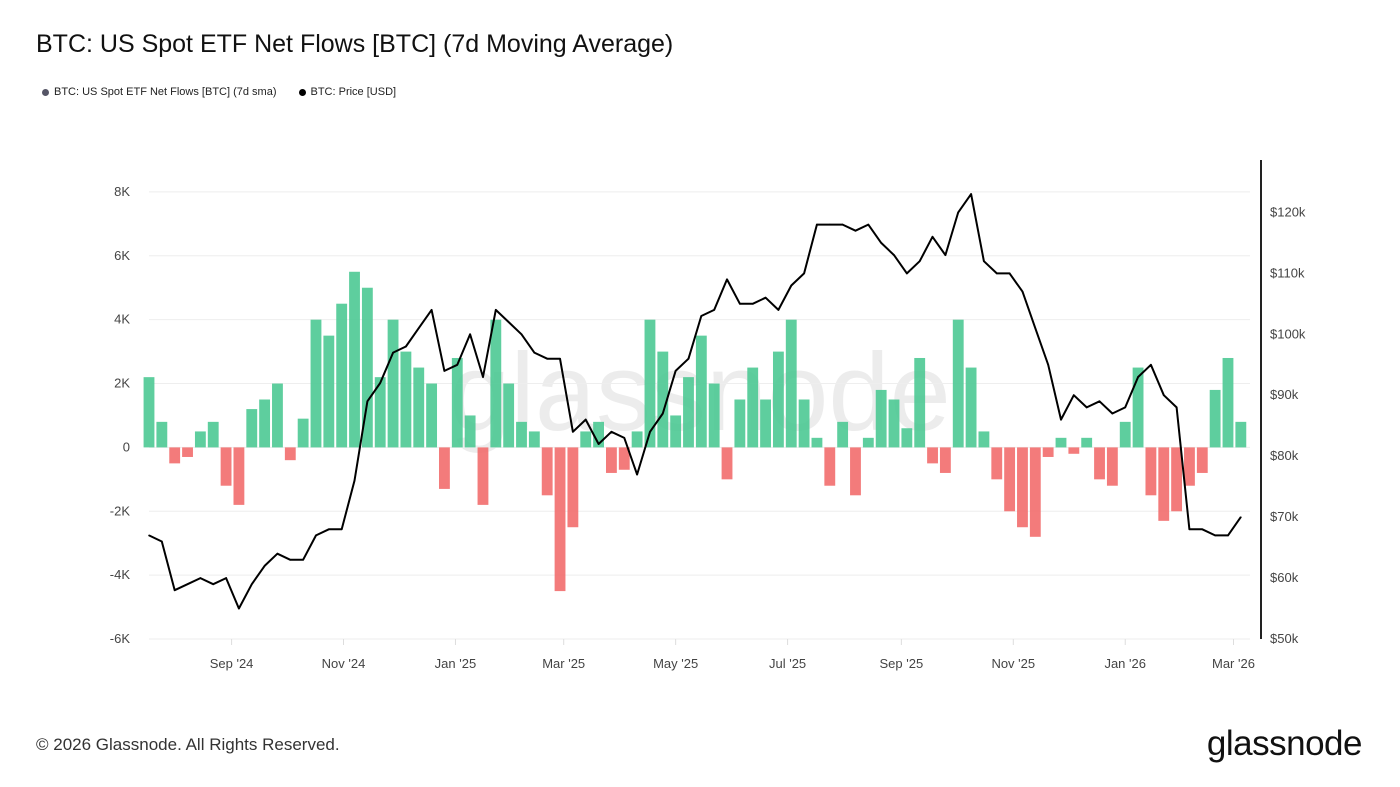 The width and height of the screenshot is (1400, 787). Describe the element at coordinates (787, 663) in the screenshot. I see `x-tick-label: Jul '25` at that location.